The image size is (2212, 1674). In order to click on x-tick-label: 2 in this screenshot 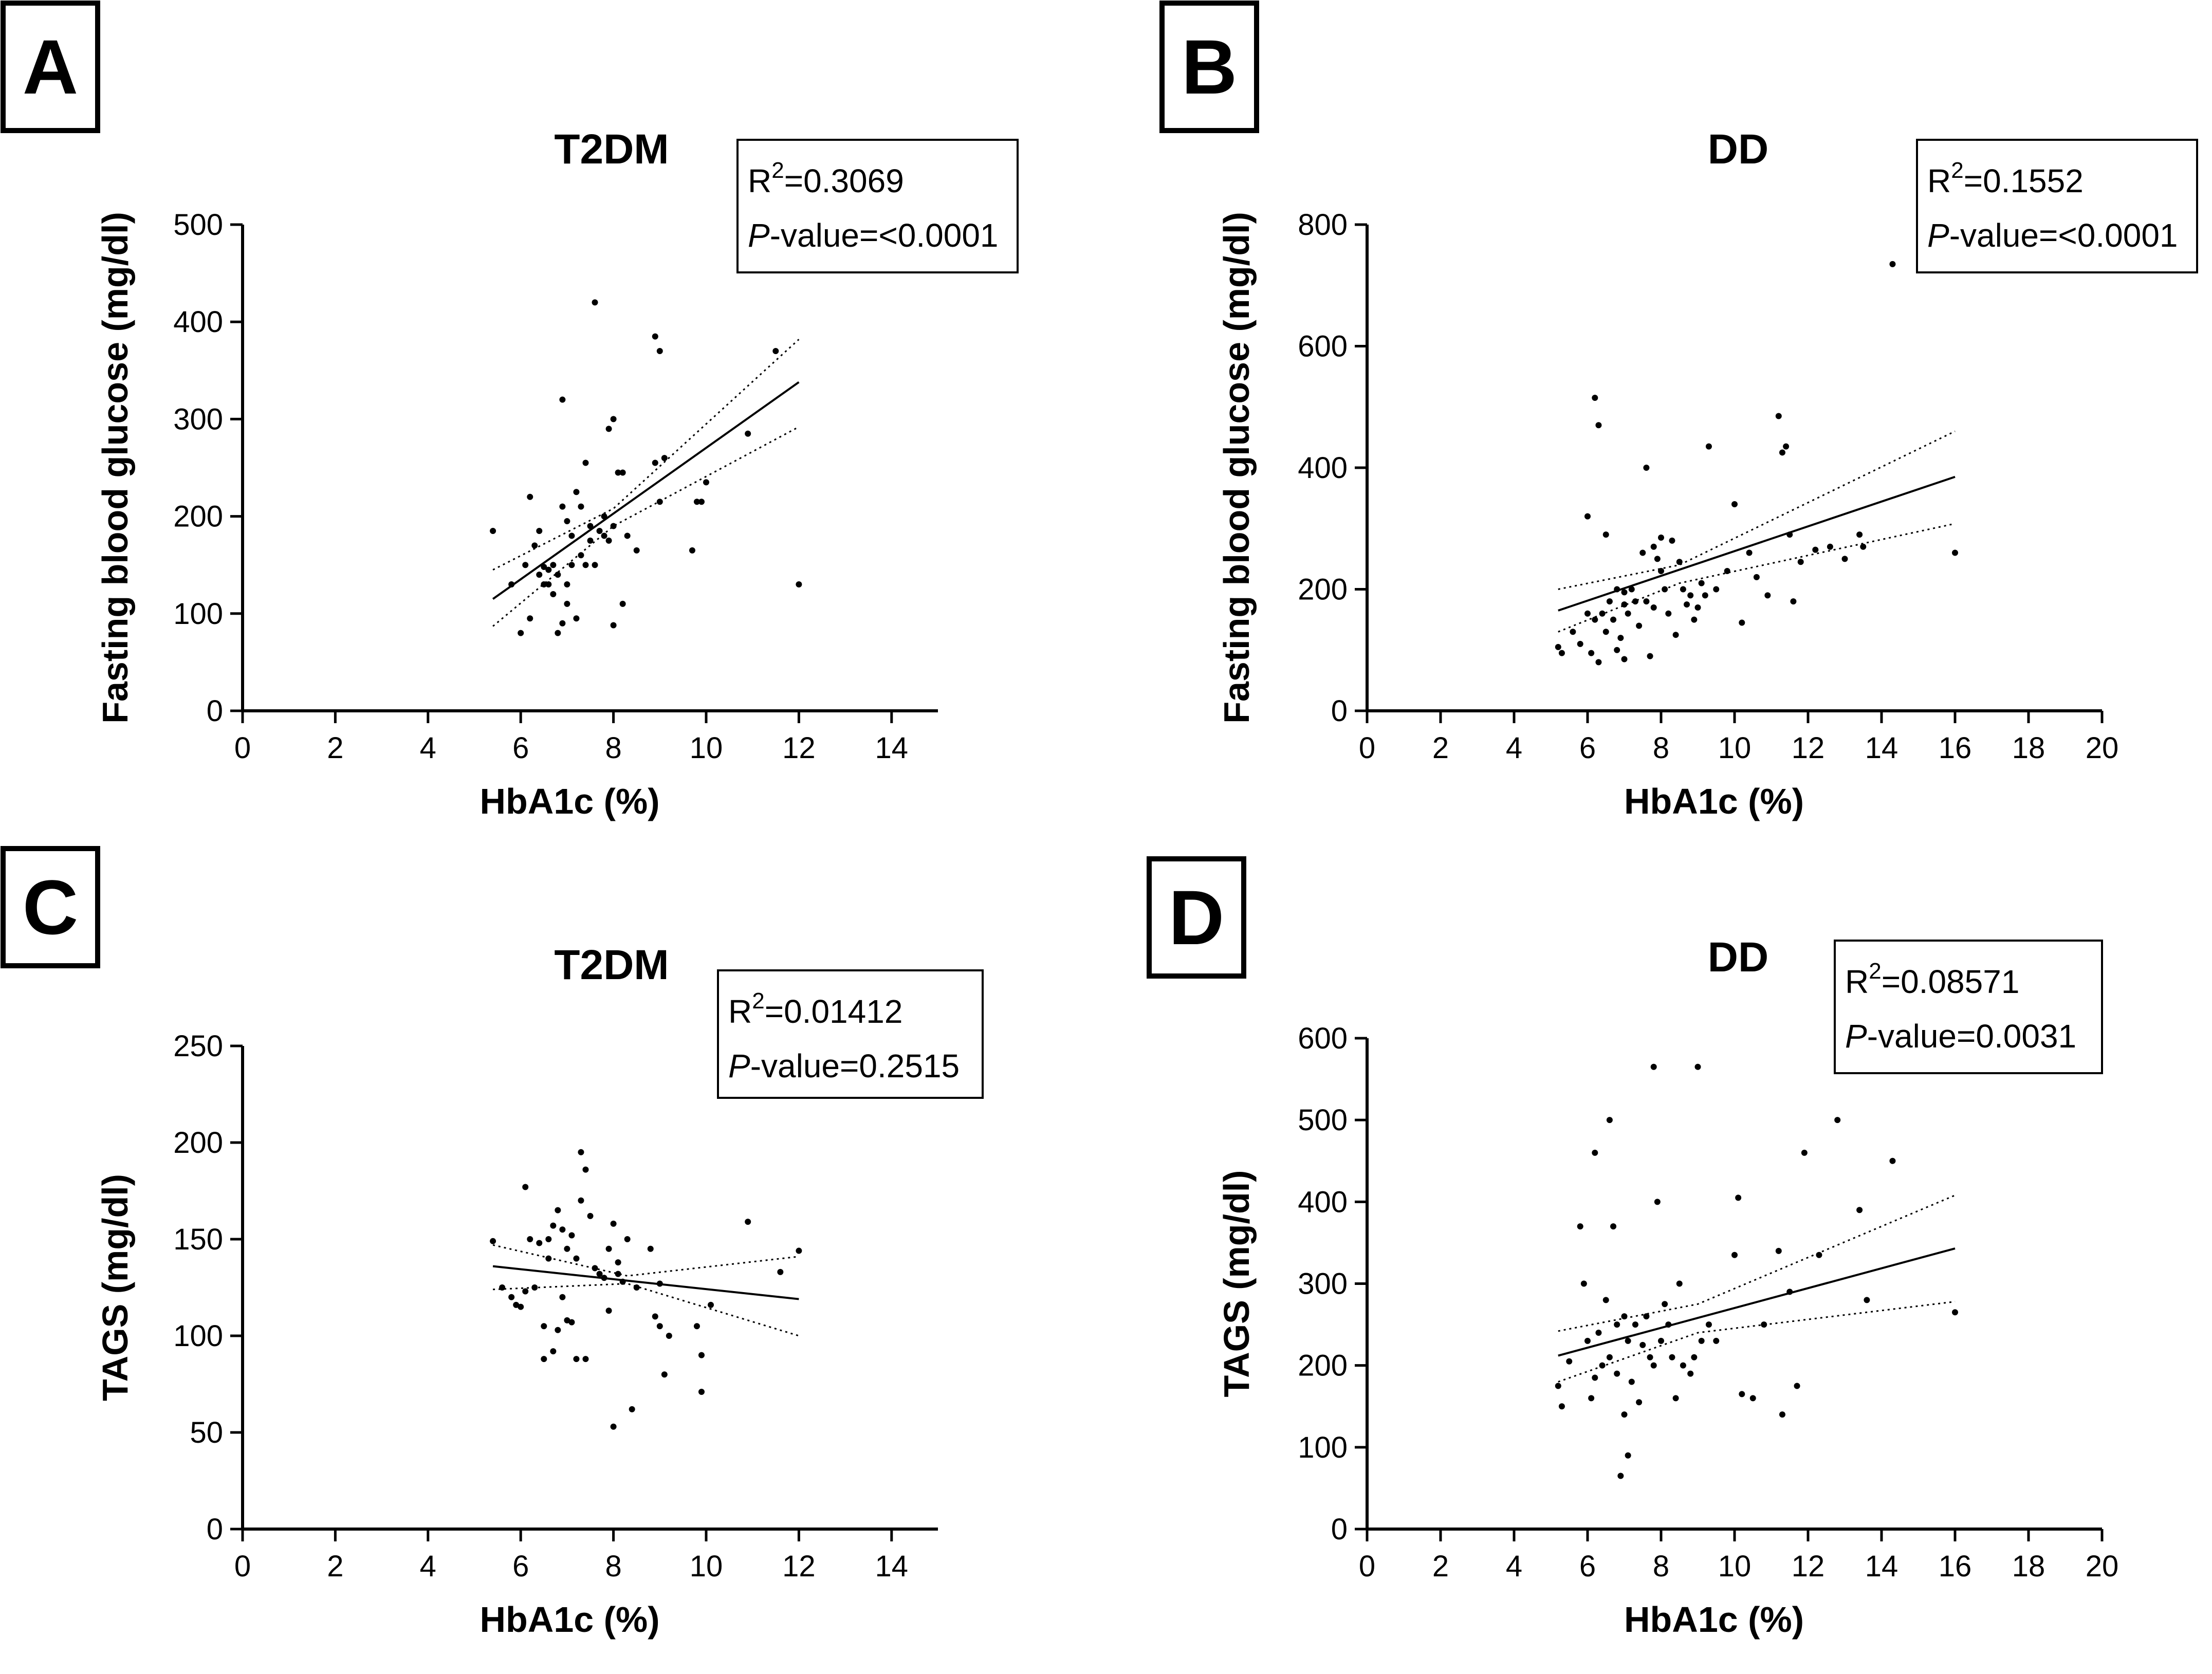, I will do `click(335, 1567)`.